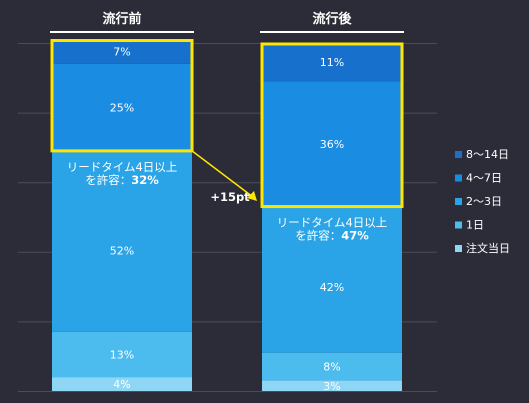 This screenshot has width=529, height=403. I want to click on value-label: 25%, so click(122, 107).